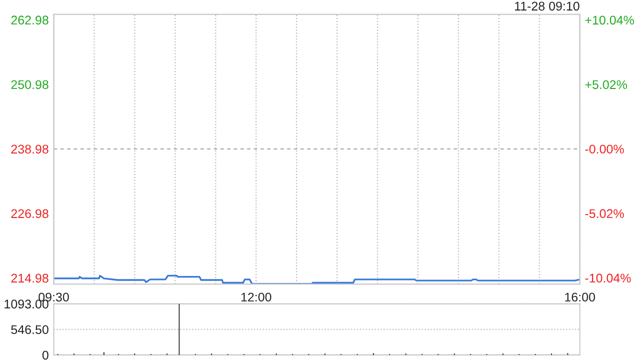  I want to click on y-tick-label: 238.98, so click(29, 149).